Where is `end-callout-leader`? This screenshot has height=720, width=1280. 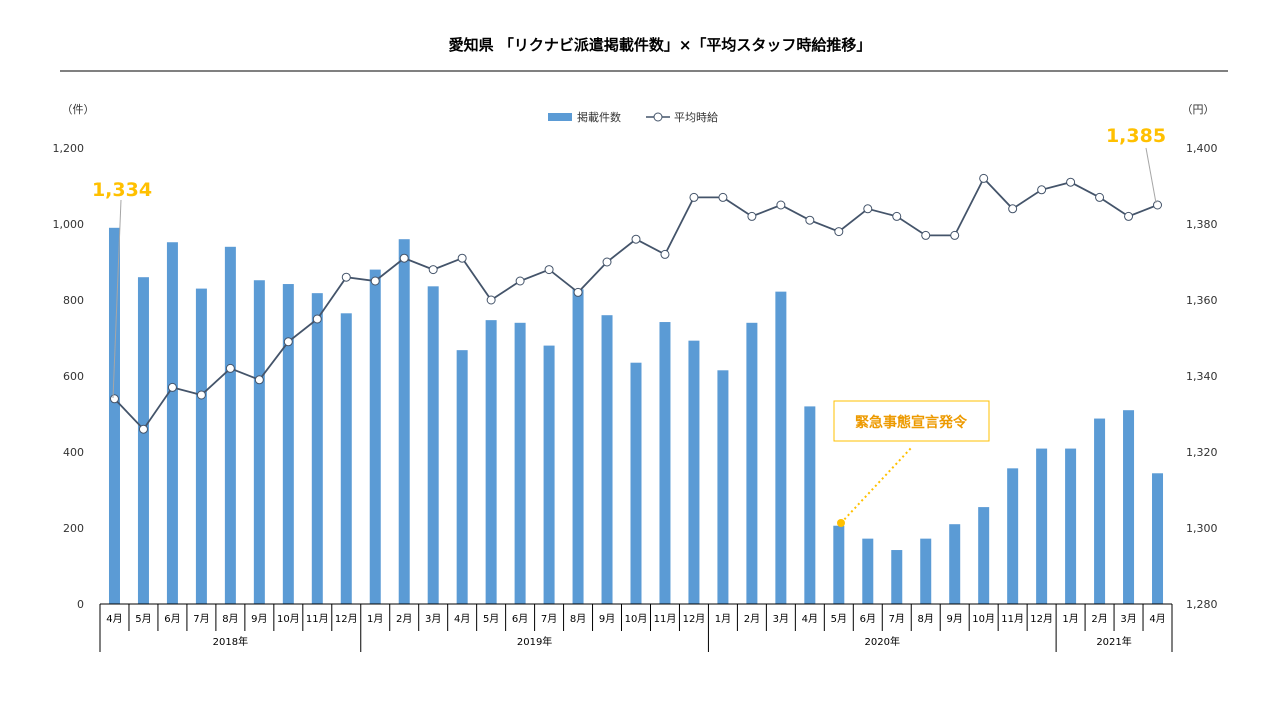 end-callout-leader is located at coordinates (1151, 175).